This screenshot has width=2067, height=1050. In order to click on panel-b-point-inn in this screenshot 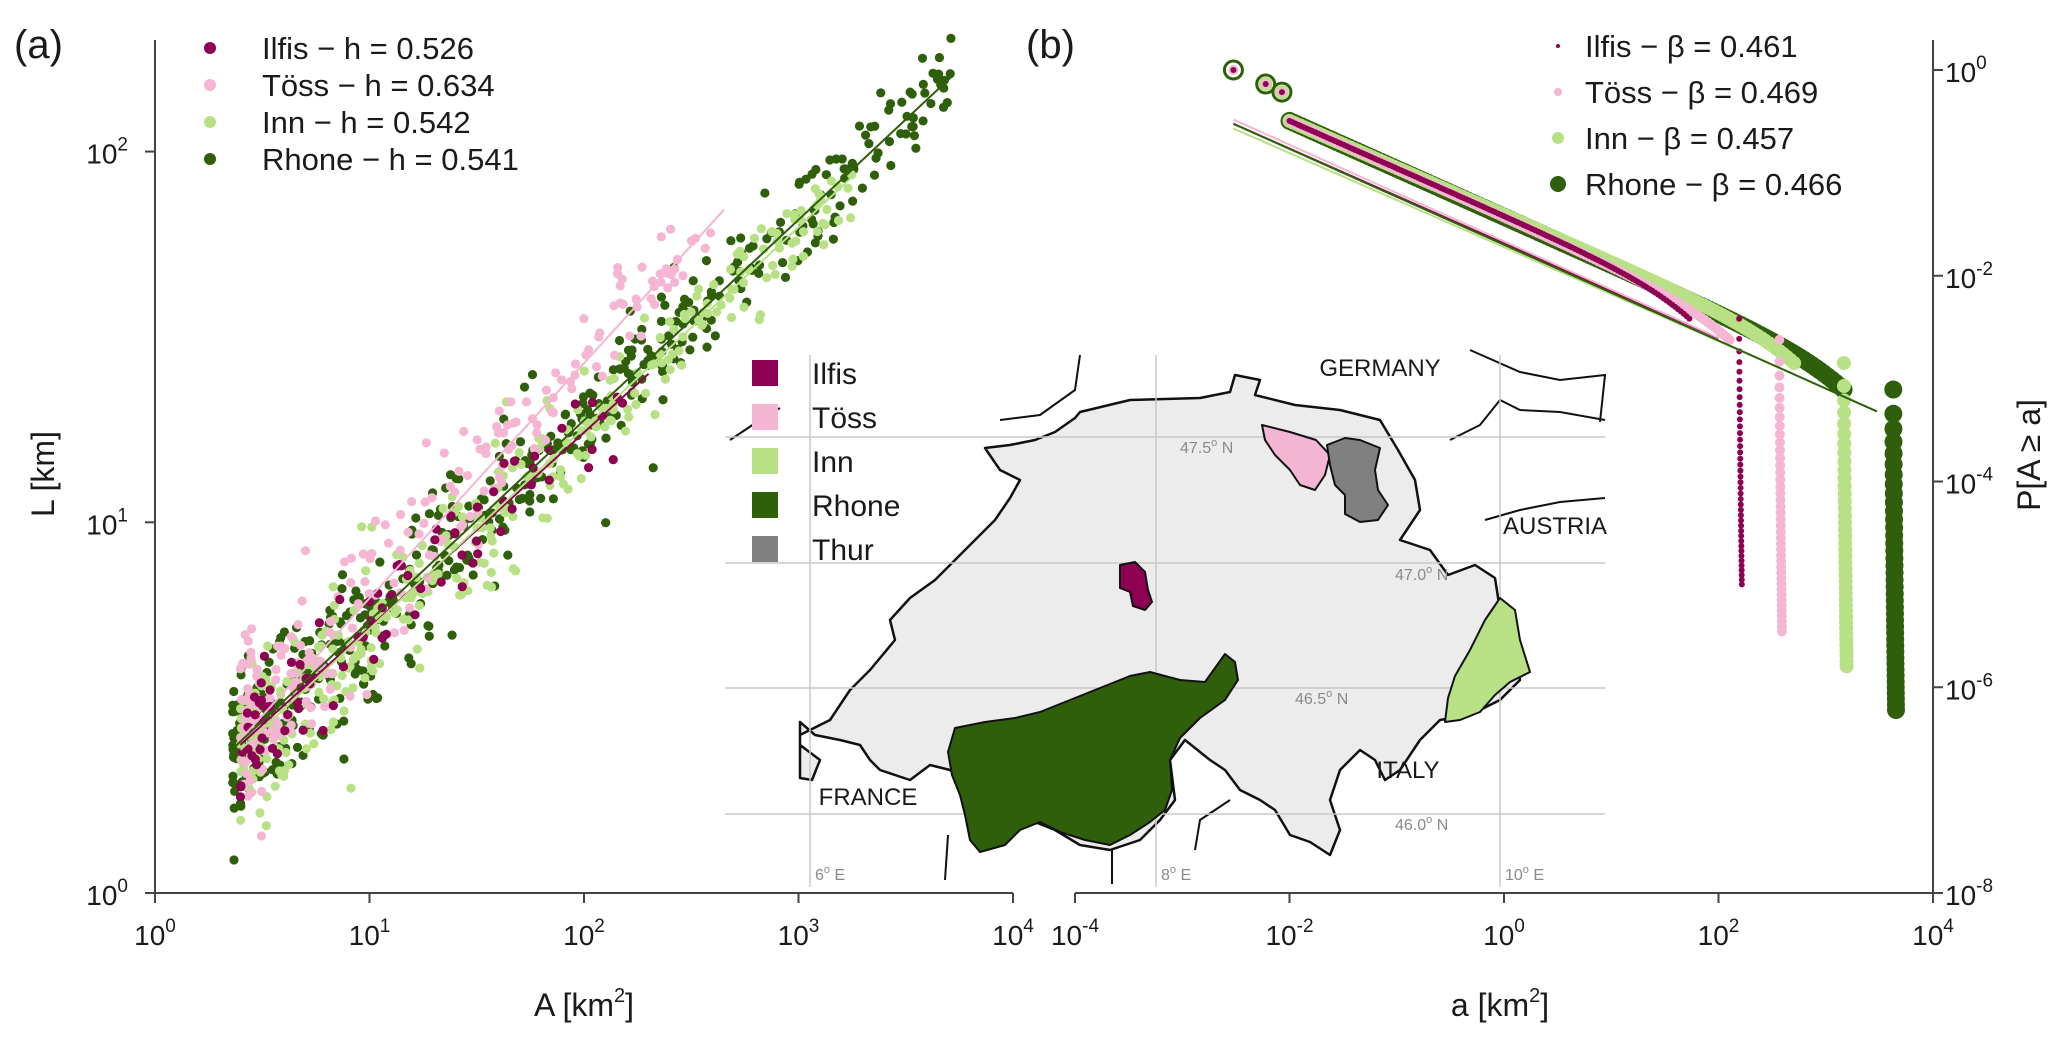, I will do `click(1844, 433)`.